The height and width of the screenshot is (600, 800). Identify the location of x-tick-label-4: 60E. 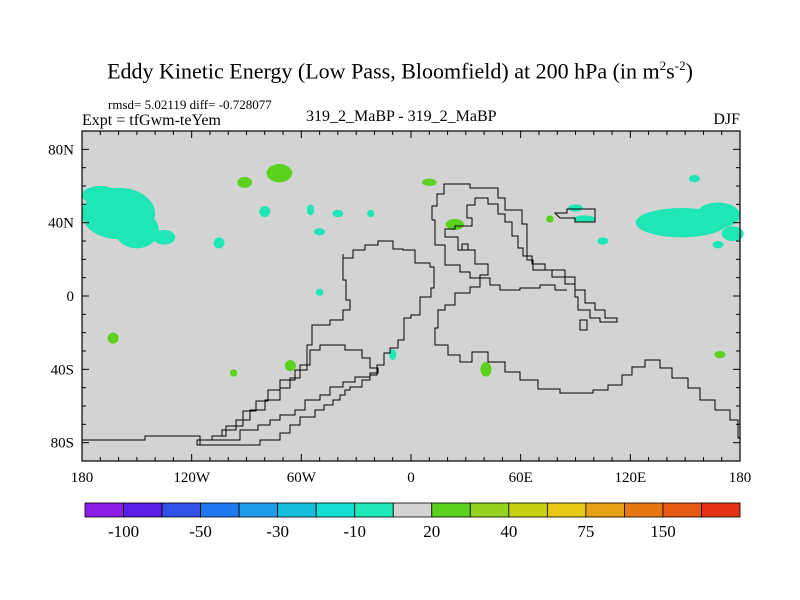
(521, 478).